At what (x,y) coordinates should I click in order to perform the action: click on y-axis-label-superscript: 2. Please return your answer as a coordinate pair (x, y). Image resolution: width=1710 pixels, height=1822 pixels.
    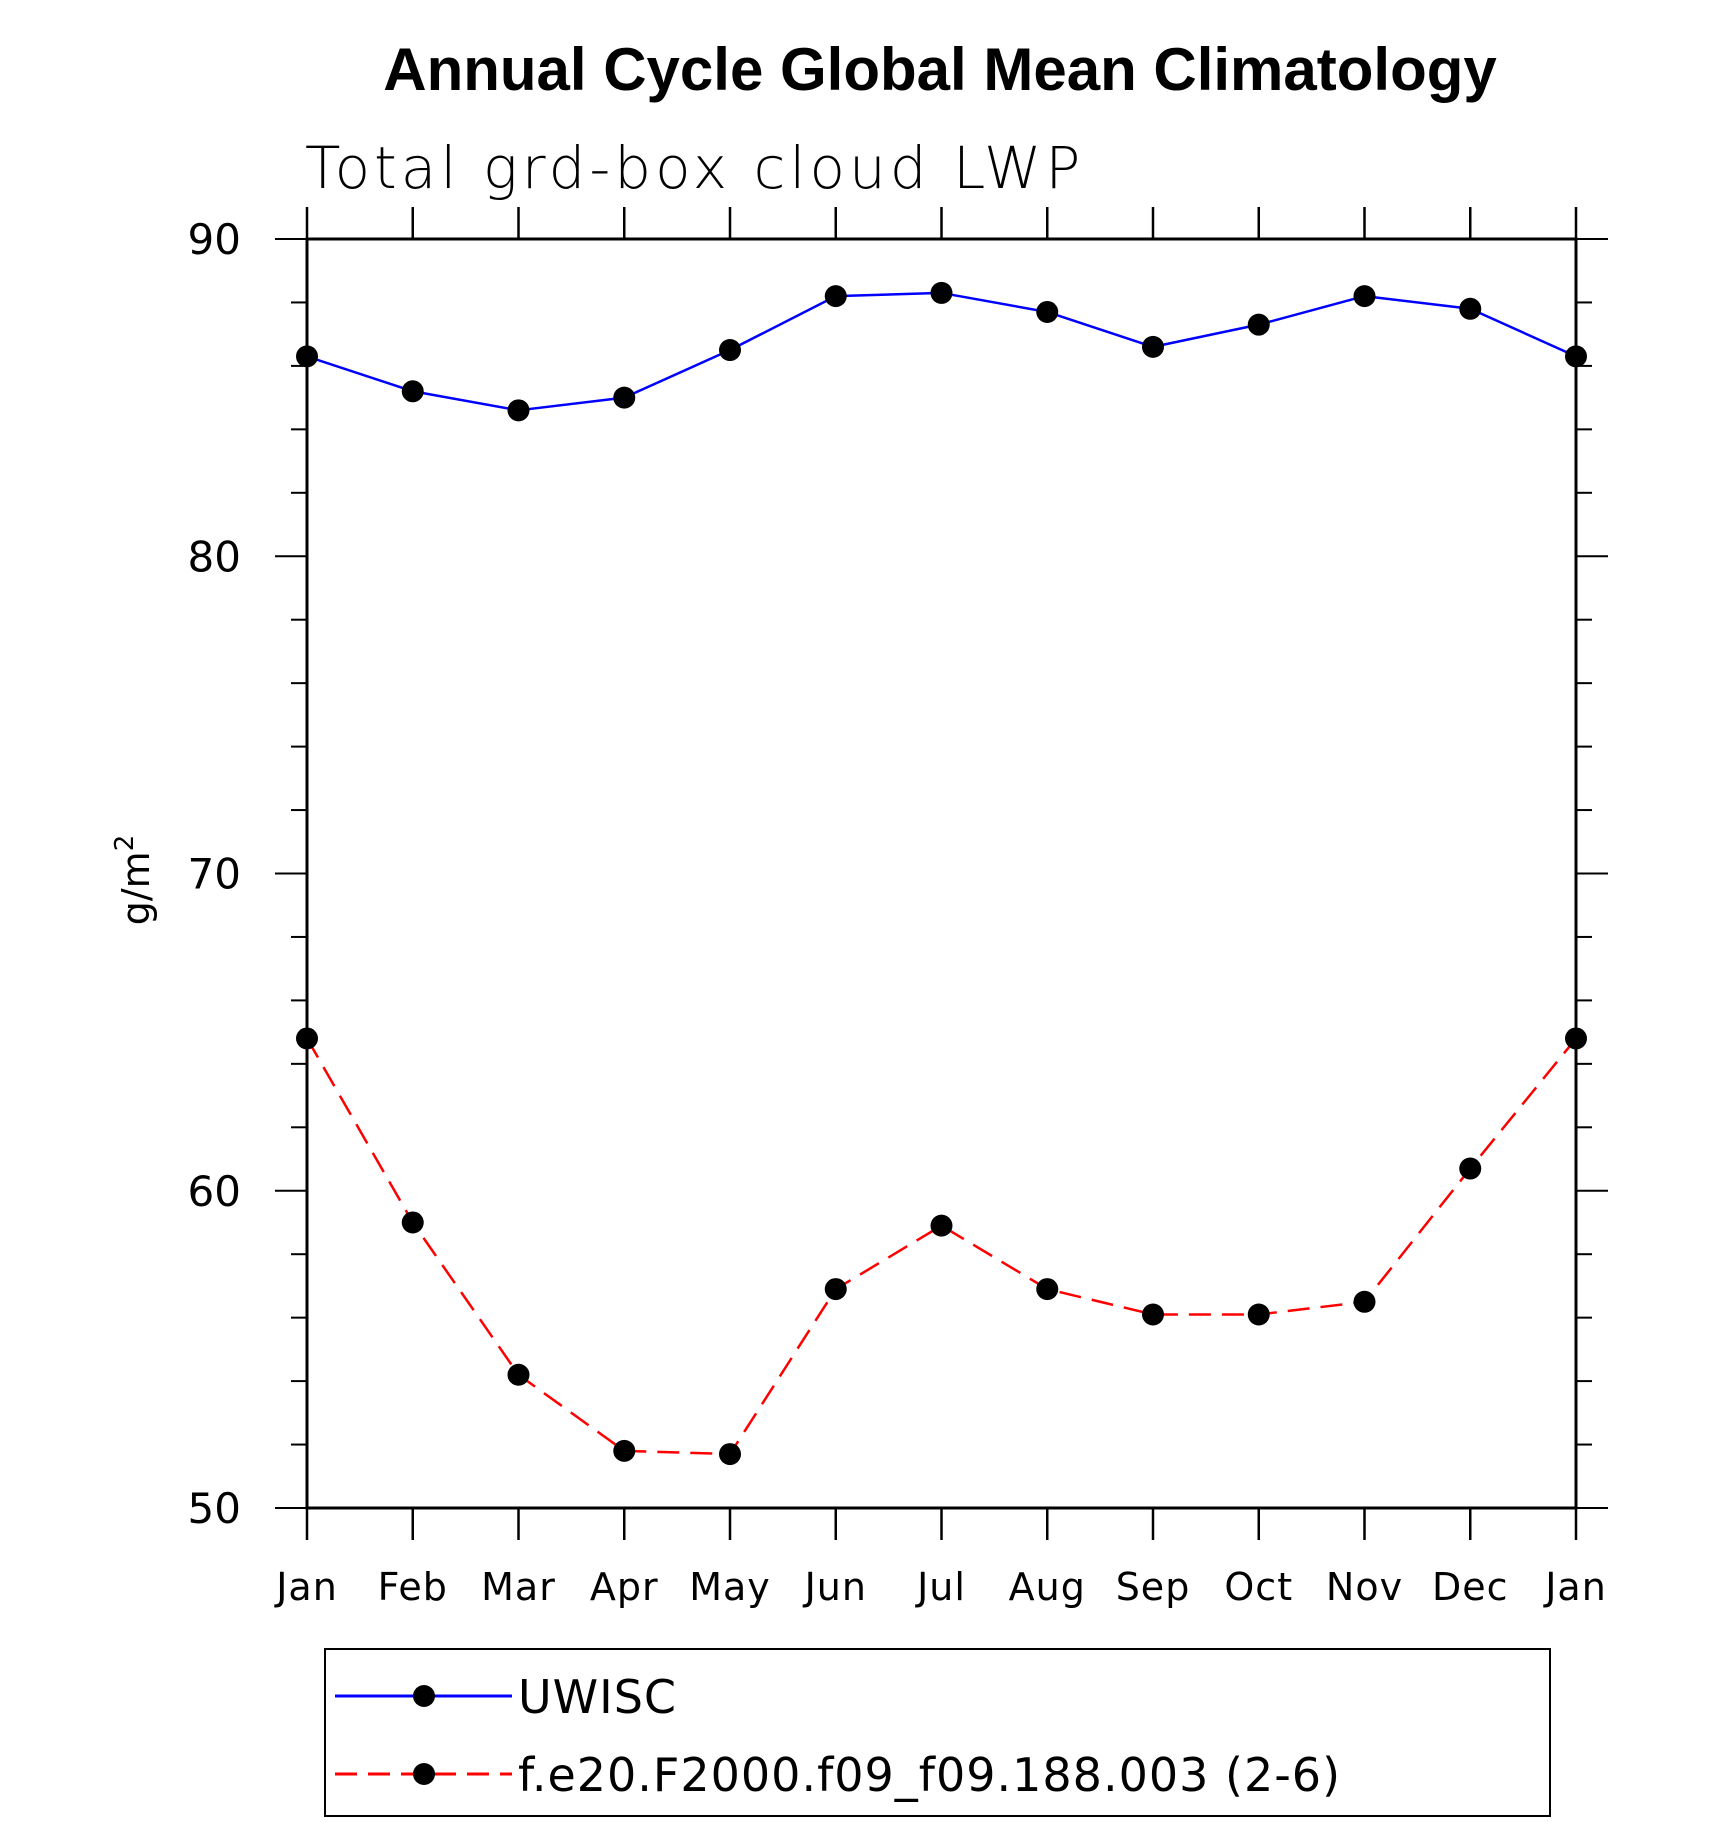
    Looking at the image, I should click on (125, 843).